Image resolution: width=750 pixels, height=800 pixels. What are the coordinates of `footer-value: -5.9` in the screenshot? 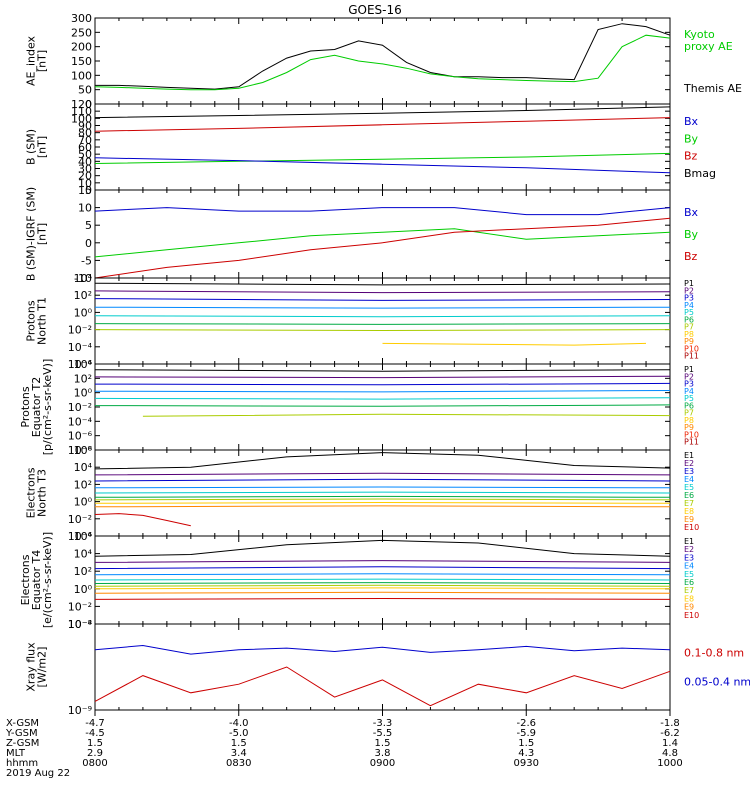 It's located at (526, 733).